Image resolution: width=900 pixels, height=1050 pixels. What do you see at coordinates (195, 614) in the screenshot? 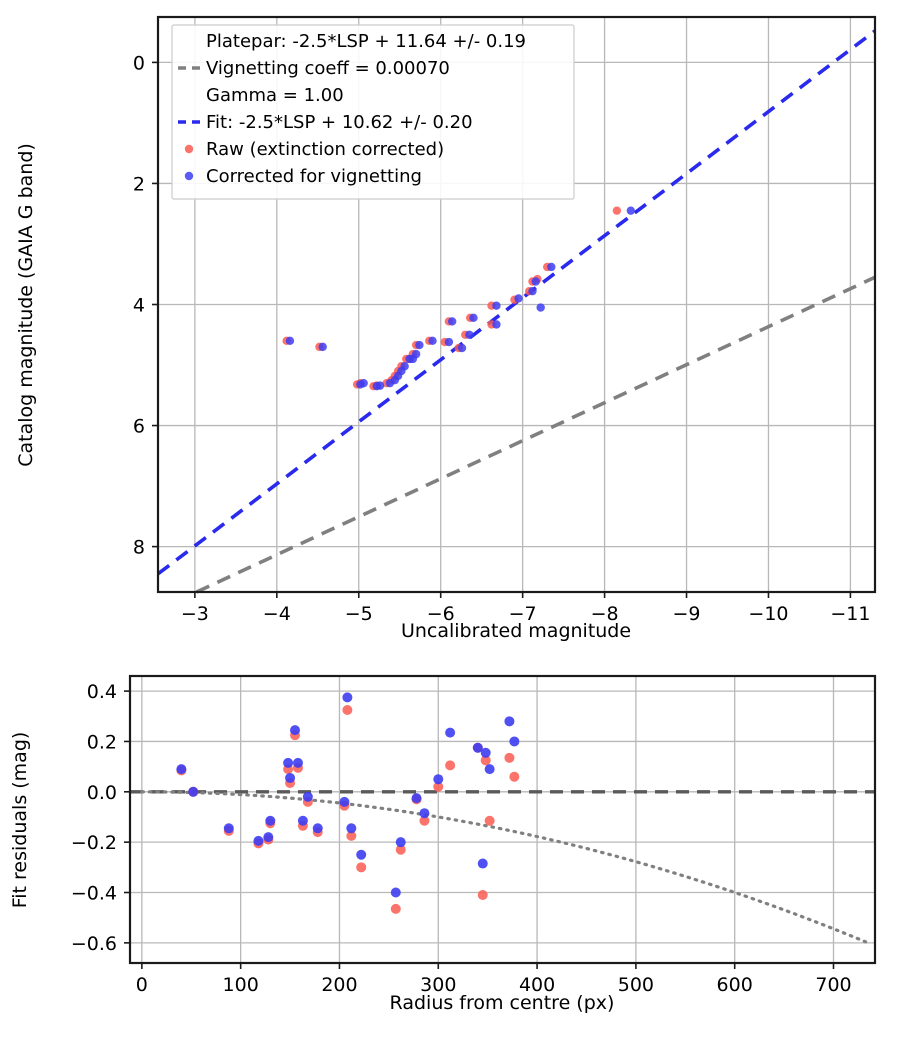
I see `x-tick-label: −3` at bounding box center [195, 614].